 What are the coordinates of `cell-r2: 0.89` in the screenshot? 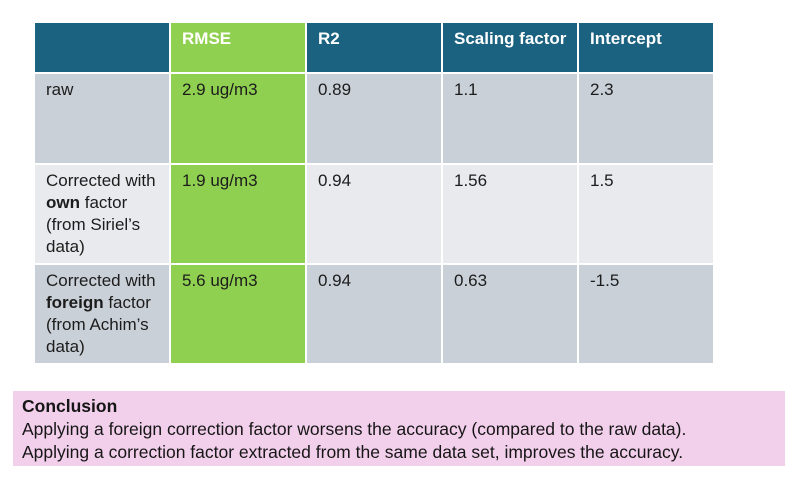 It's located at (374, 118).